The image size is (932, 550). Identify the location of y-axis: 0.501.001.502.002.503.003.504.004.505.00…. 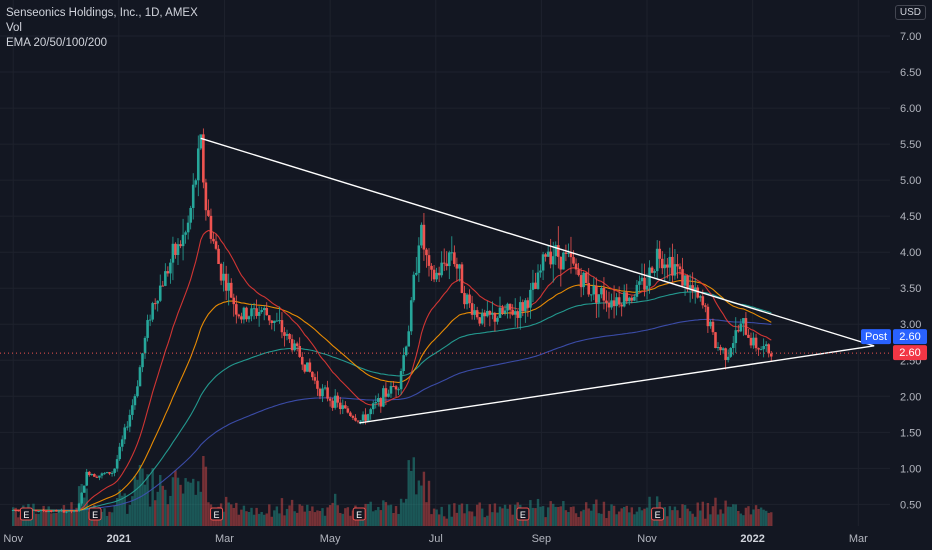
(910, 271).